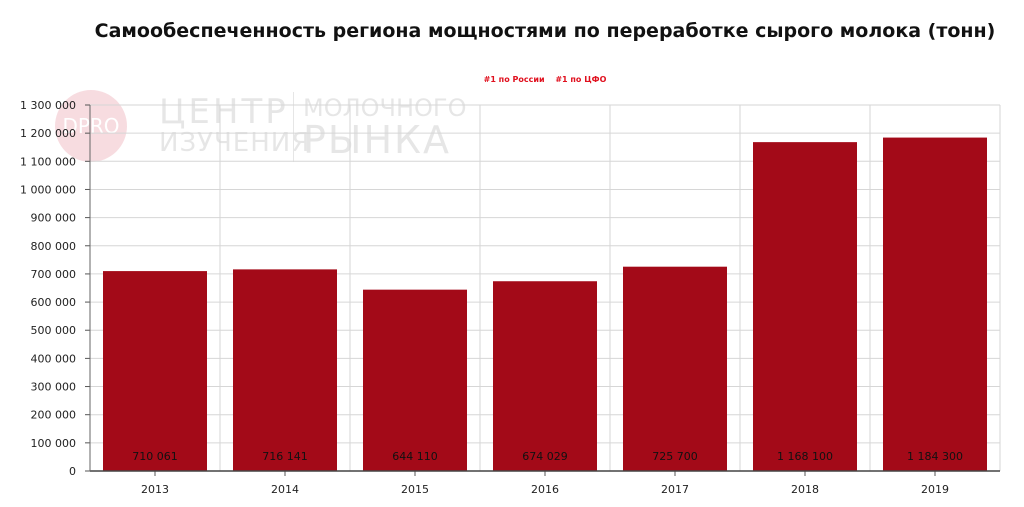 This screenshot has width=1024, height=507. What do you see at coordinates (805, 456) in the screenshot?
I see `data-label: 1 168 100` at bounding box center [805, 456].